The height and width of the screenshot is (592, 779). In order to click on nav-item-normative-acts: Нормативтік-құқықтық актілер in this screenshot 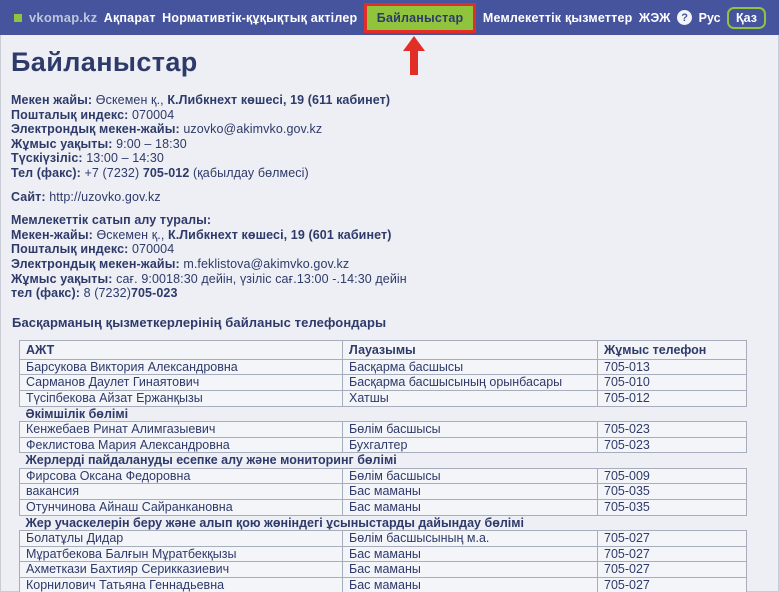, I will do `click(260, 17)`.